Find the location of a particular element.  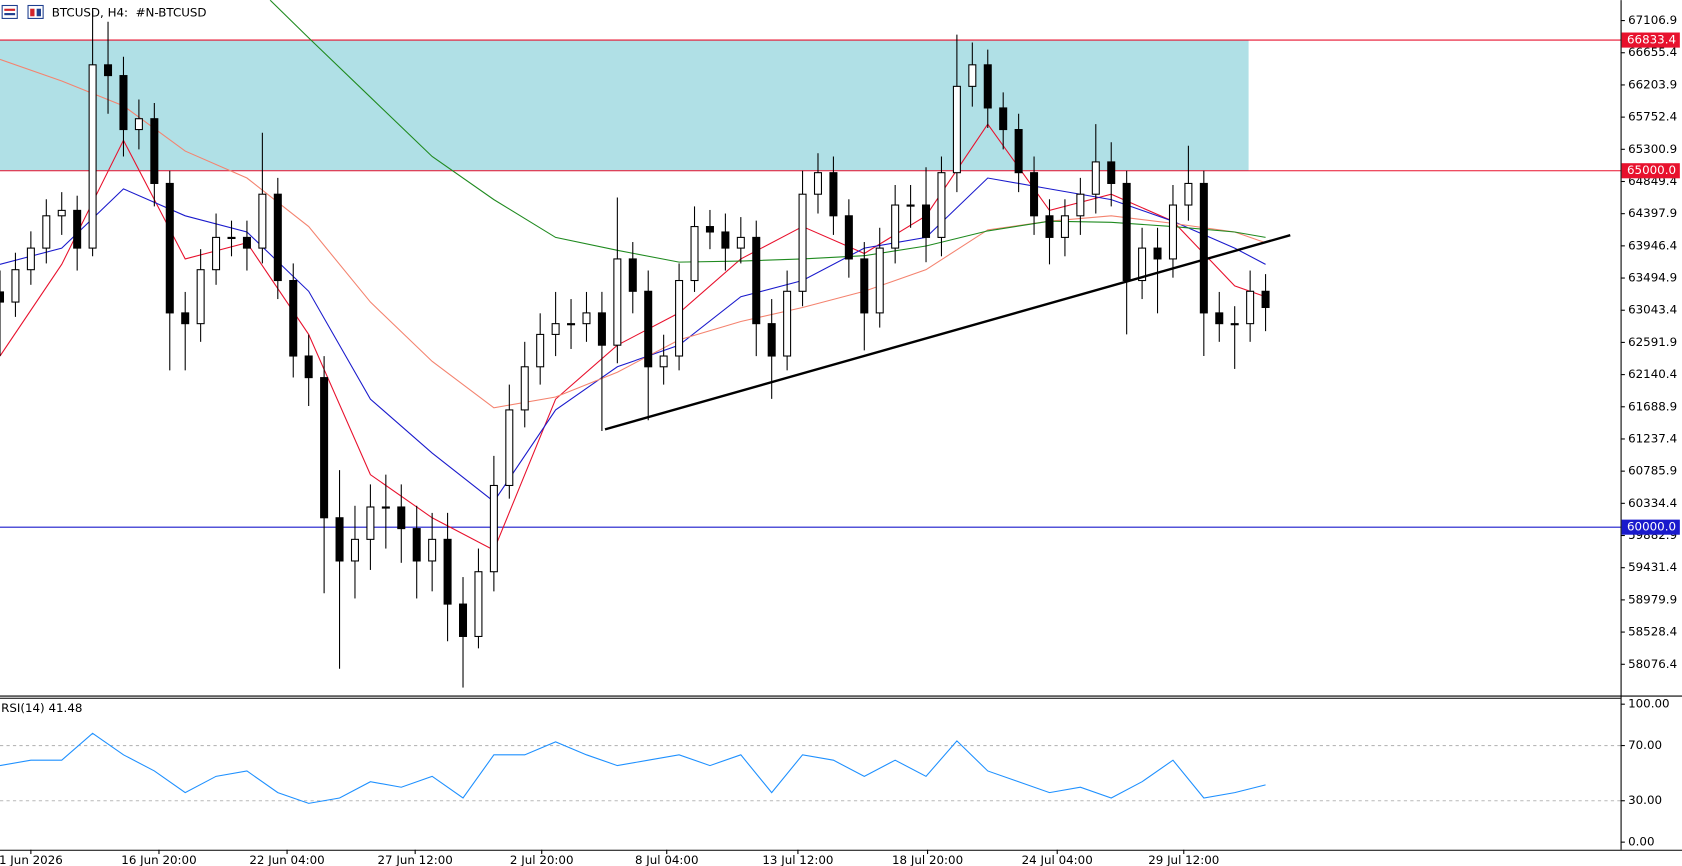

y-tick-label: 58979.9 is located at coordinates (1652, 599).